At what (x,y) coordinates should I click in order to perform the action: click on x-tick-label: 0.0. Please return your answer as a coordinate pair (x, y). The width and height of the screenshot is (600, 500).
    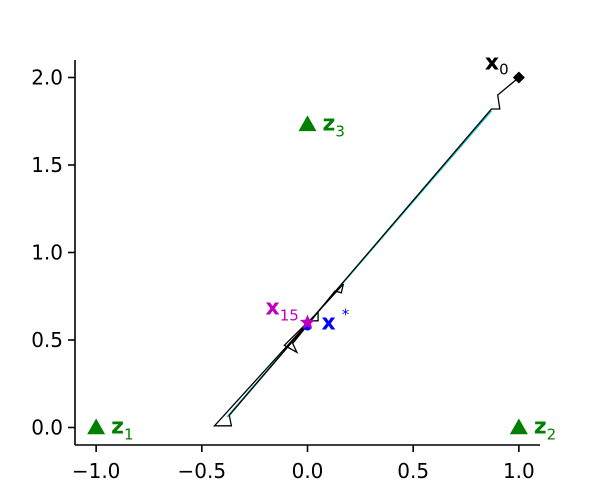
    Looking at the image, I should click on (308, 471).